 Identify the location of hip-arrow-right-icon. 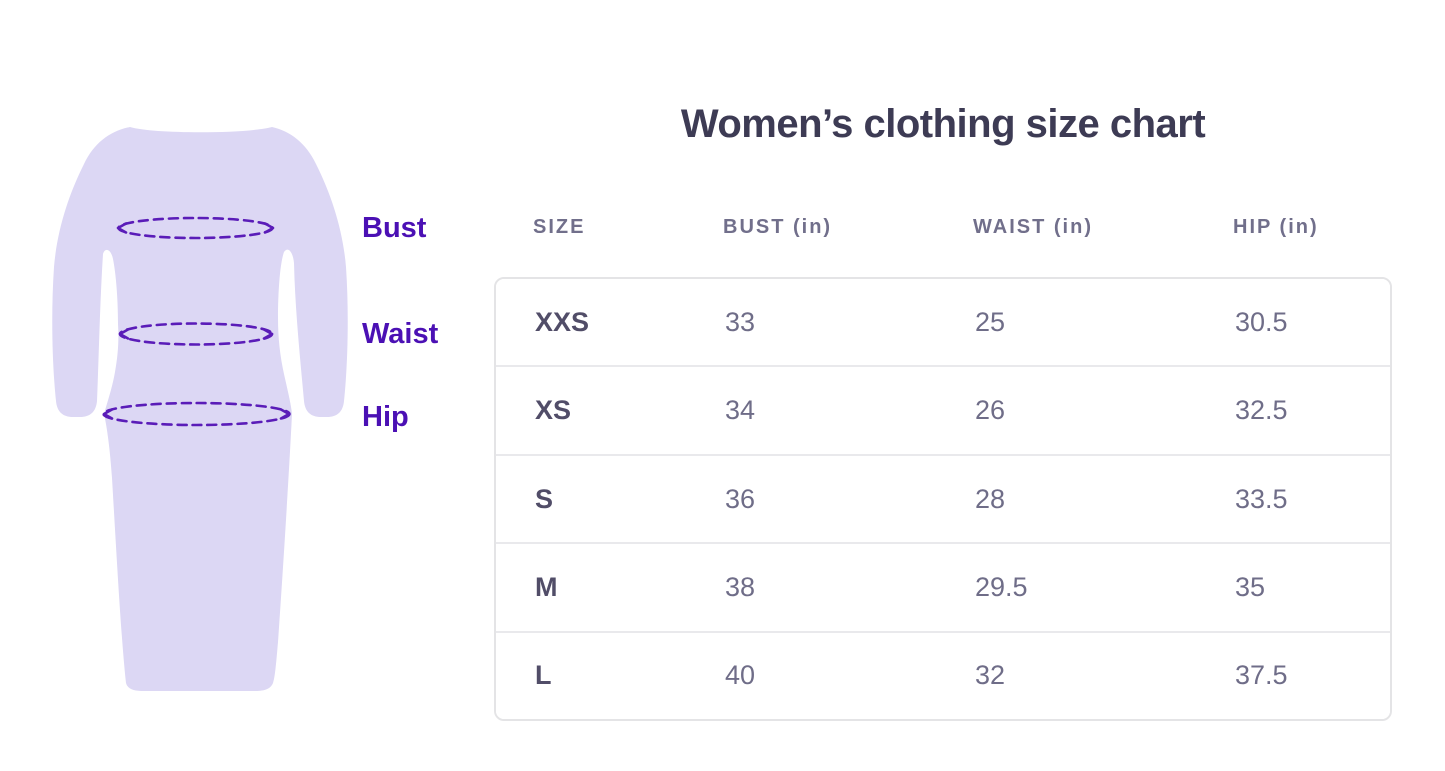
(285, 414).